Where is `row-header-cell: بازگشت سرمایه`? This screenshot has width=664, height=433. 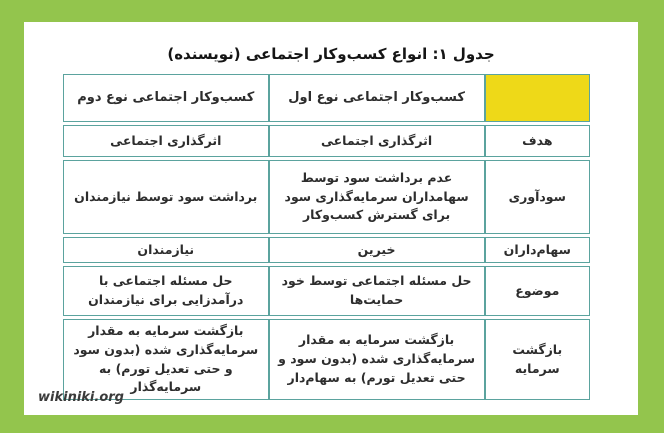 row-header-cell: بازگشت سرمایه is located at coordinates (537, 359).